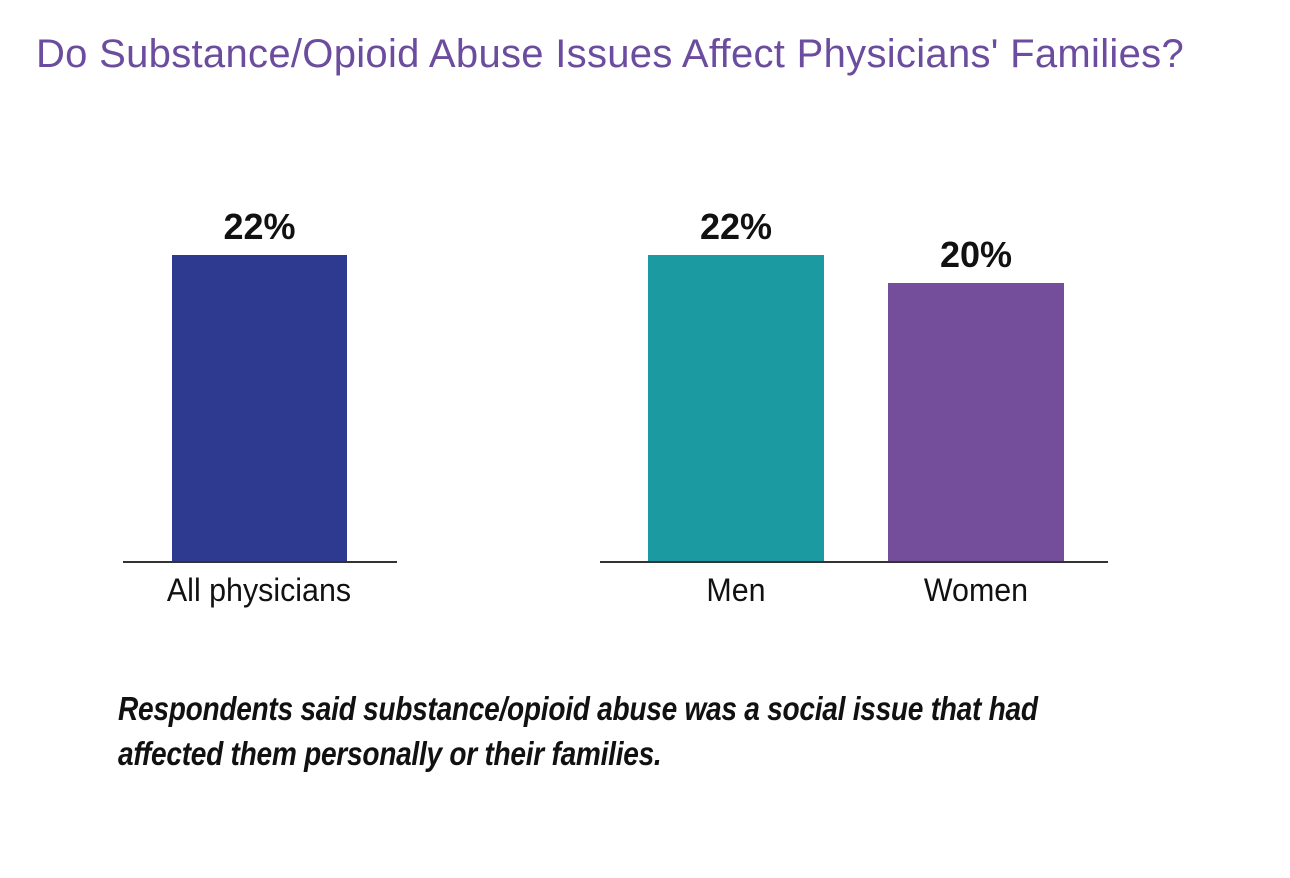 This screenshot has width=1290, height=878. Describe the element at coordinates (736, 408) in the screenshot. I see `bar-men` at that location.